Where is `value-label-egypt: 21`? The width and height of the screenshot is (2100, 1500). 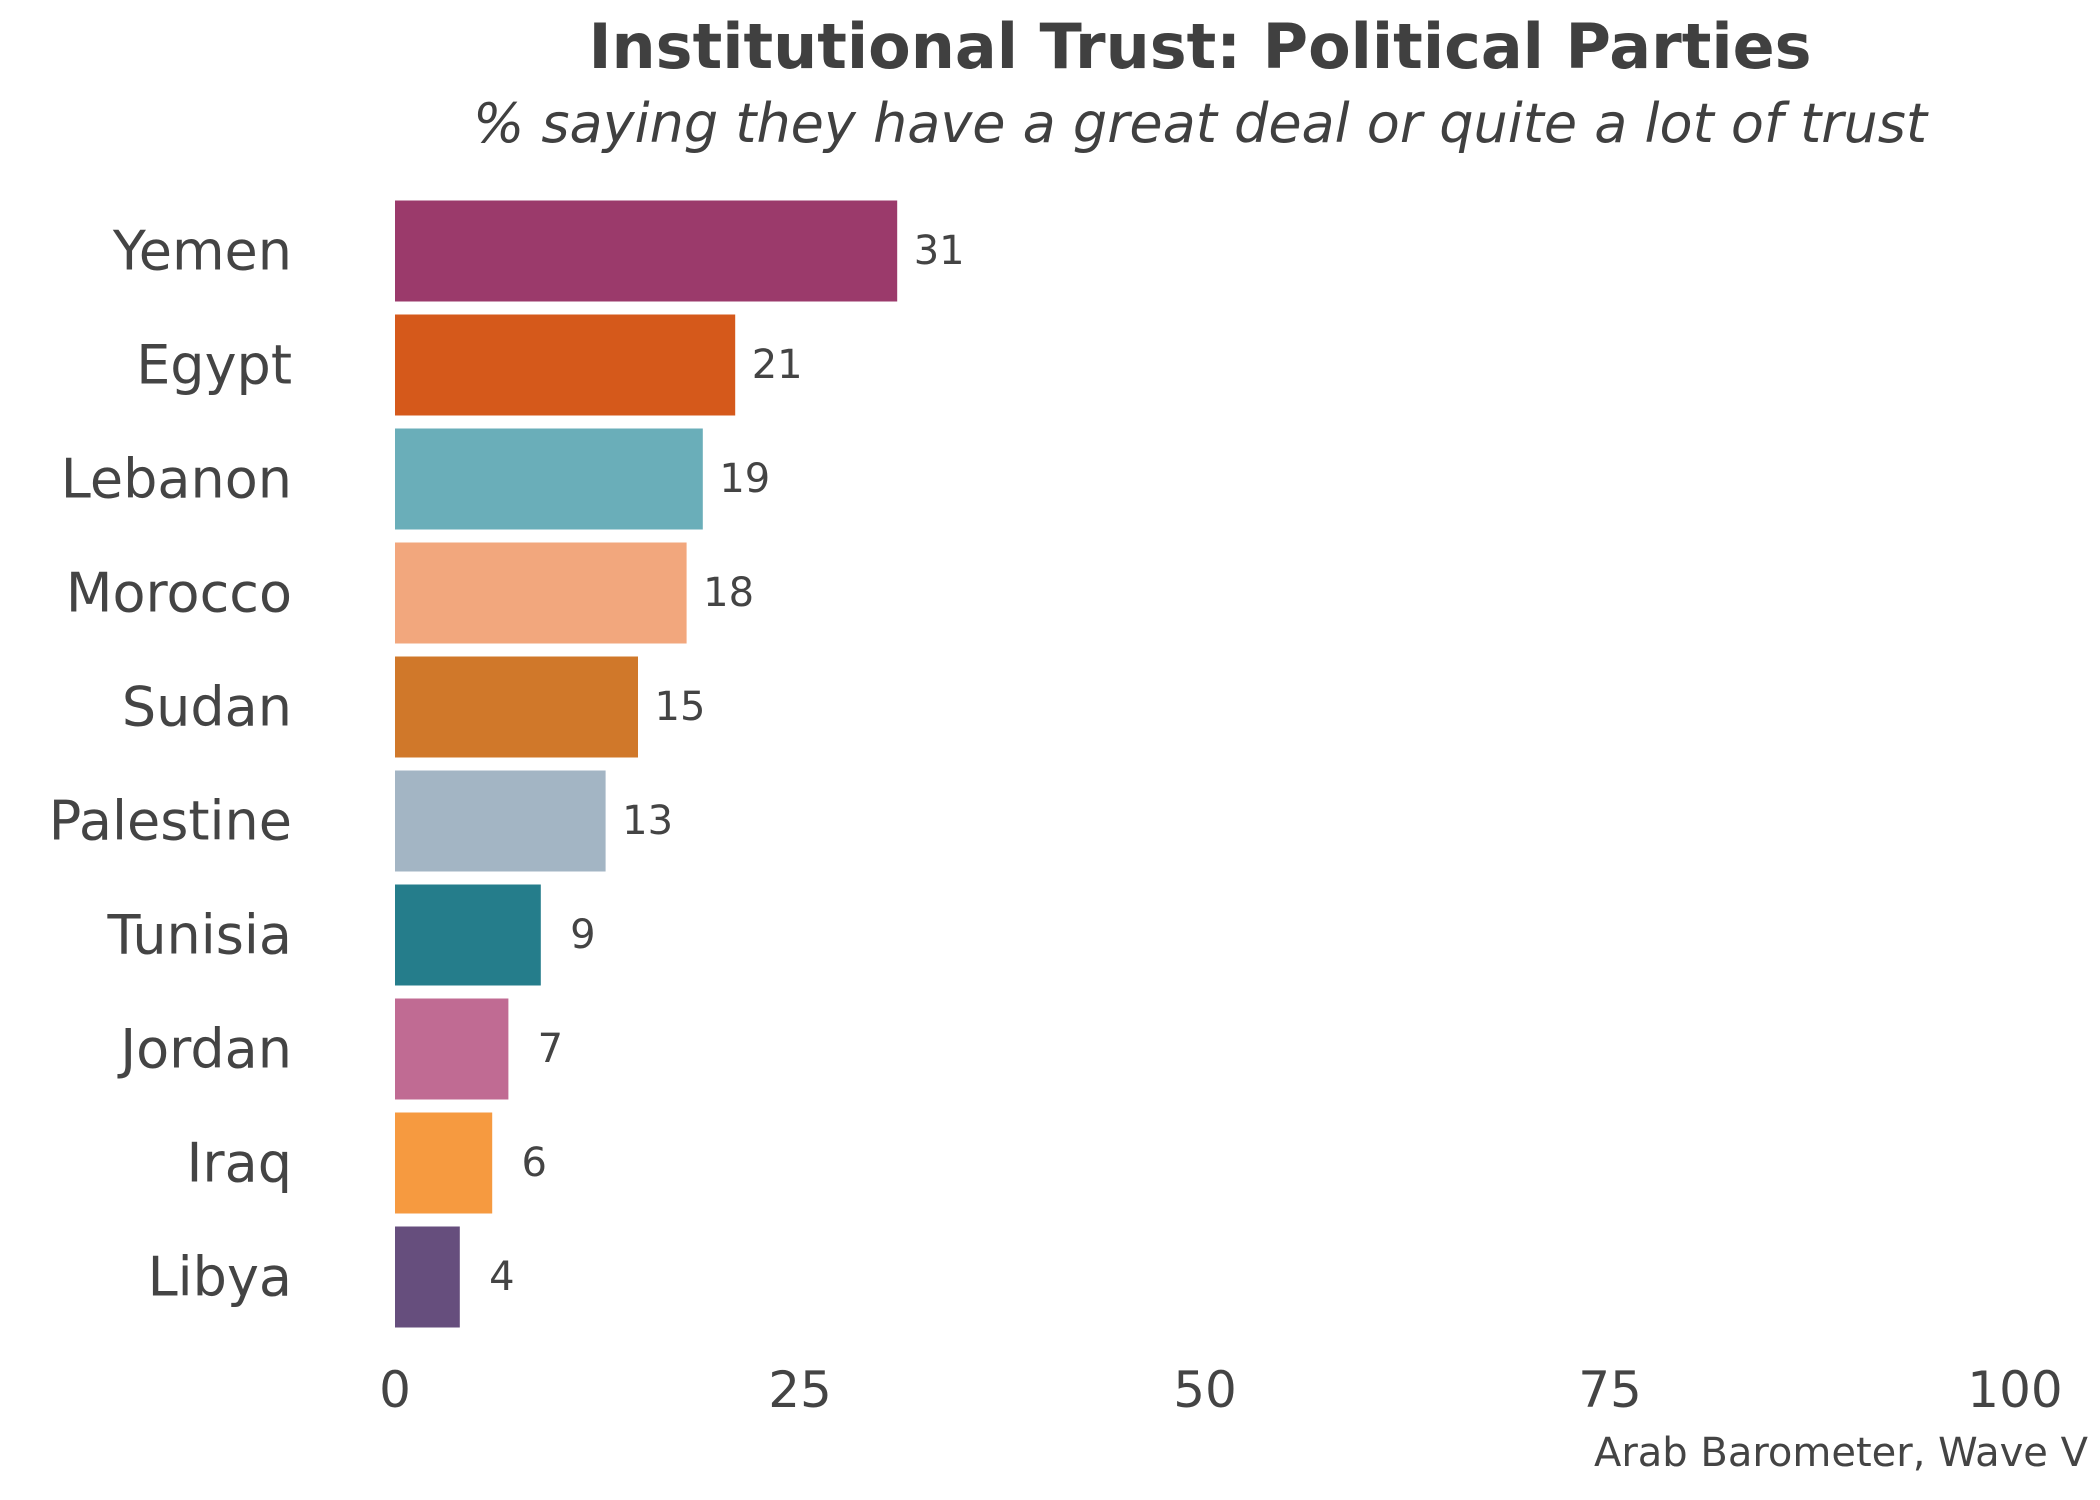 value-label-egypt: 21 is located at coordinates (777, 365).